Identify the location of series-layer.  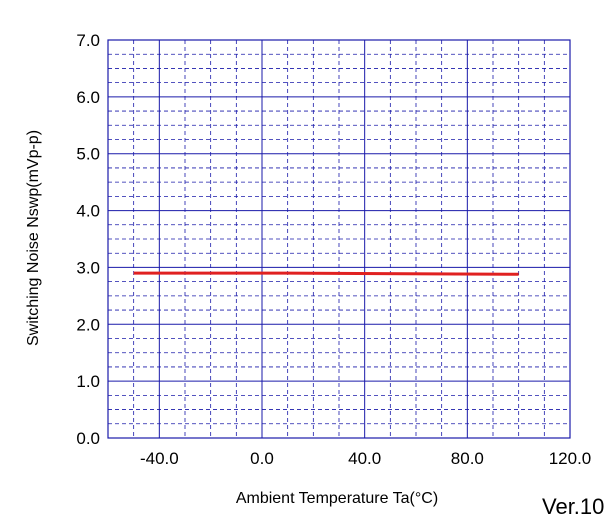
(326, 273).